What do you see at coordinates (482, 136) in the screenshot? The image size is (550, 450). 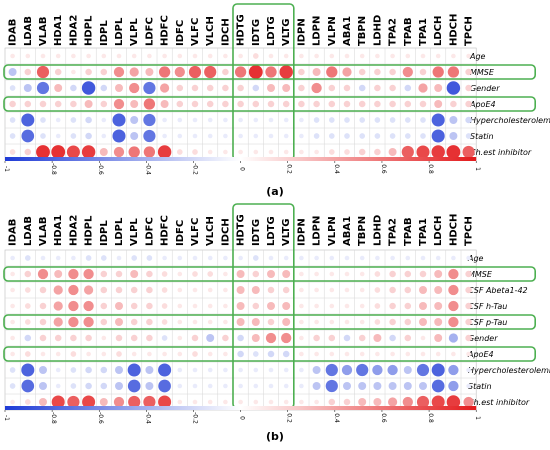 I see `row-label: Statin` at bounding box center [482, 136].